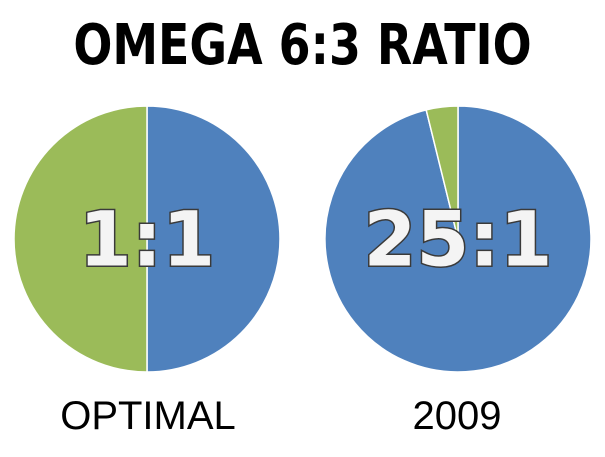 This screenshot has width=605, height=457. What do you see at coordinates (302, 45) in the screenshot?
I see `chart-title: OMEGA 6:3 RATIO` at bounding box center [302, 45].